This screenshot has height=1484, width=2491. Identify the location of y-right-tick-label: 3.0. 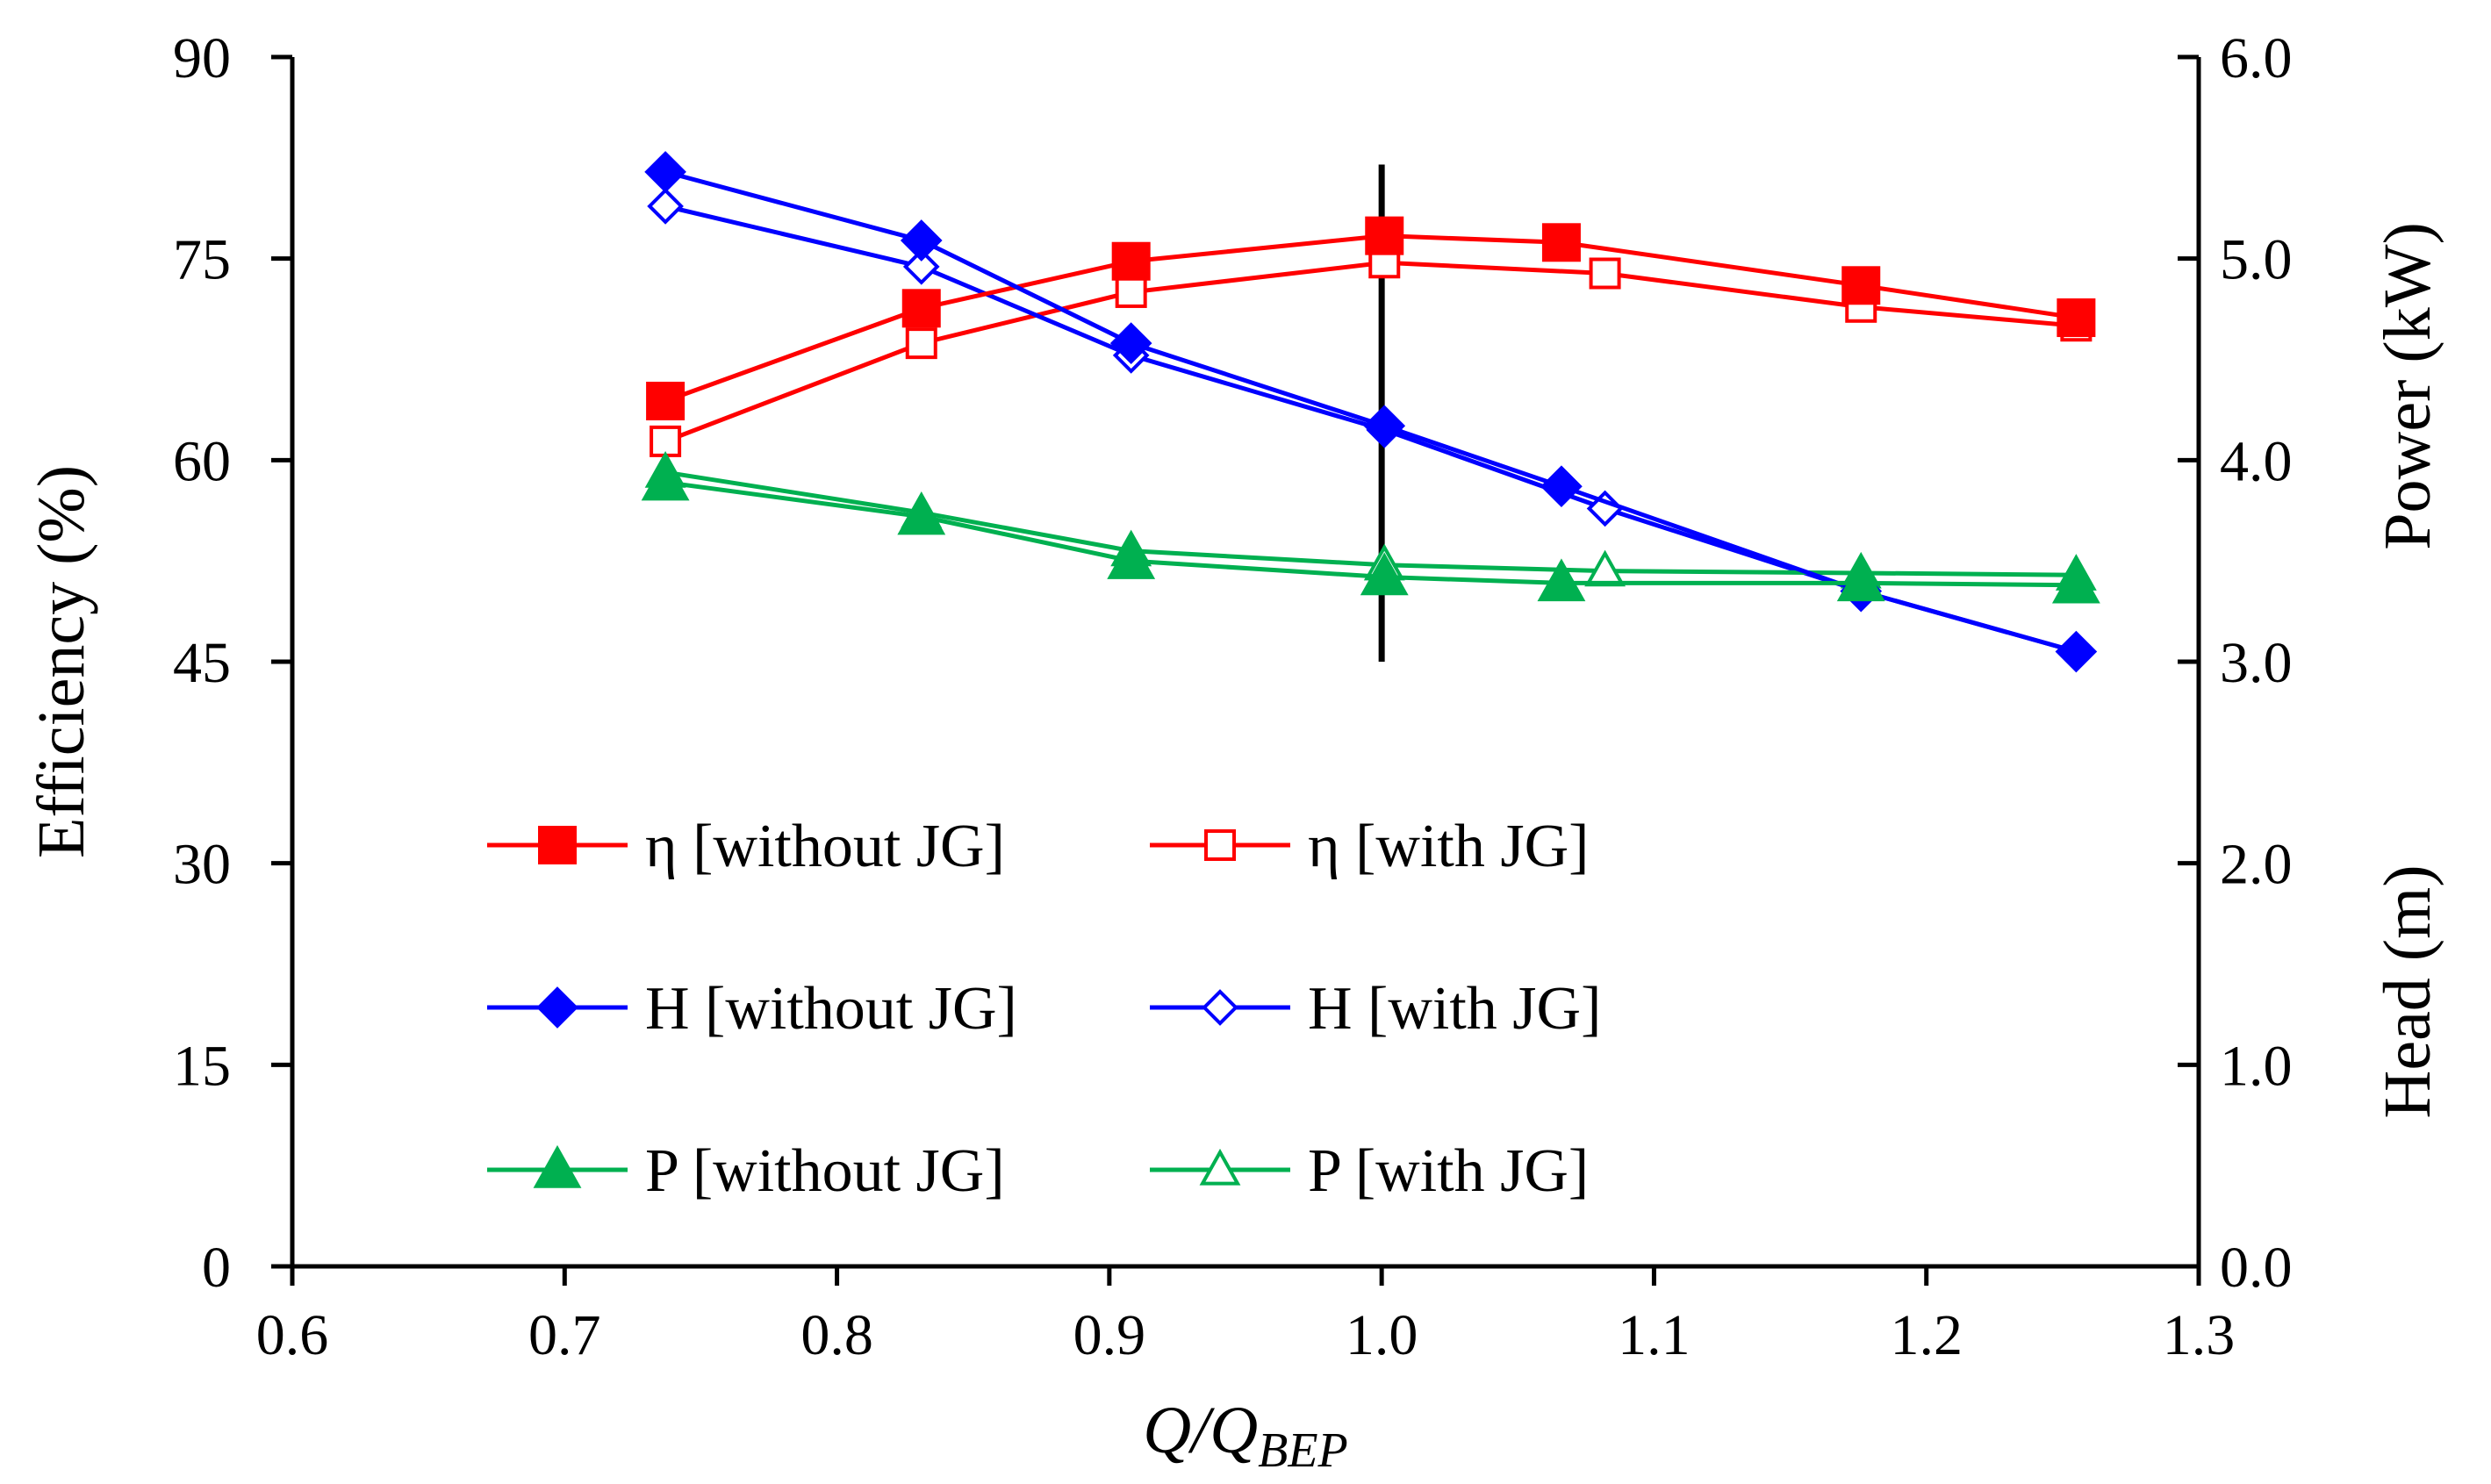
(2256, 663).